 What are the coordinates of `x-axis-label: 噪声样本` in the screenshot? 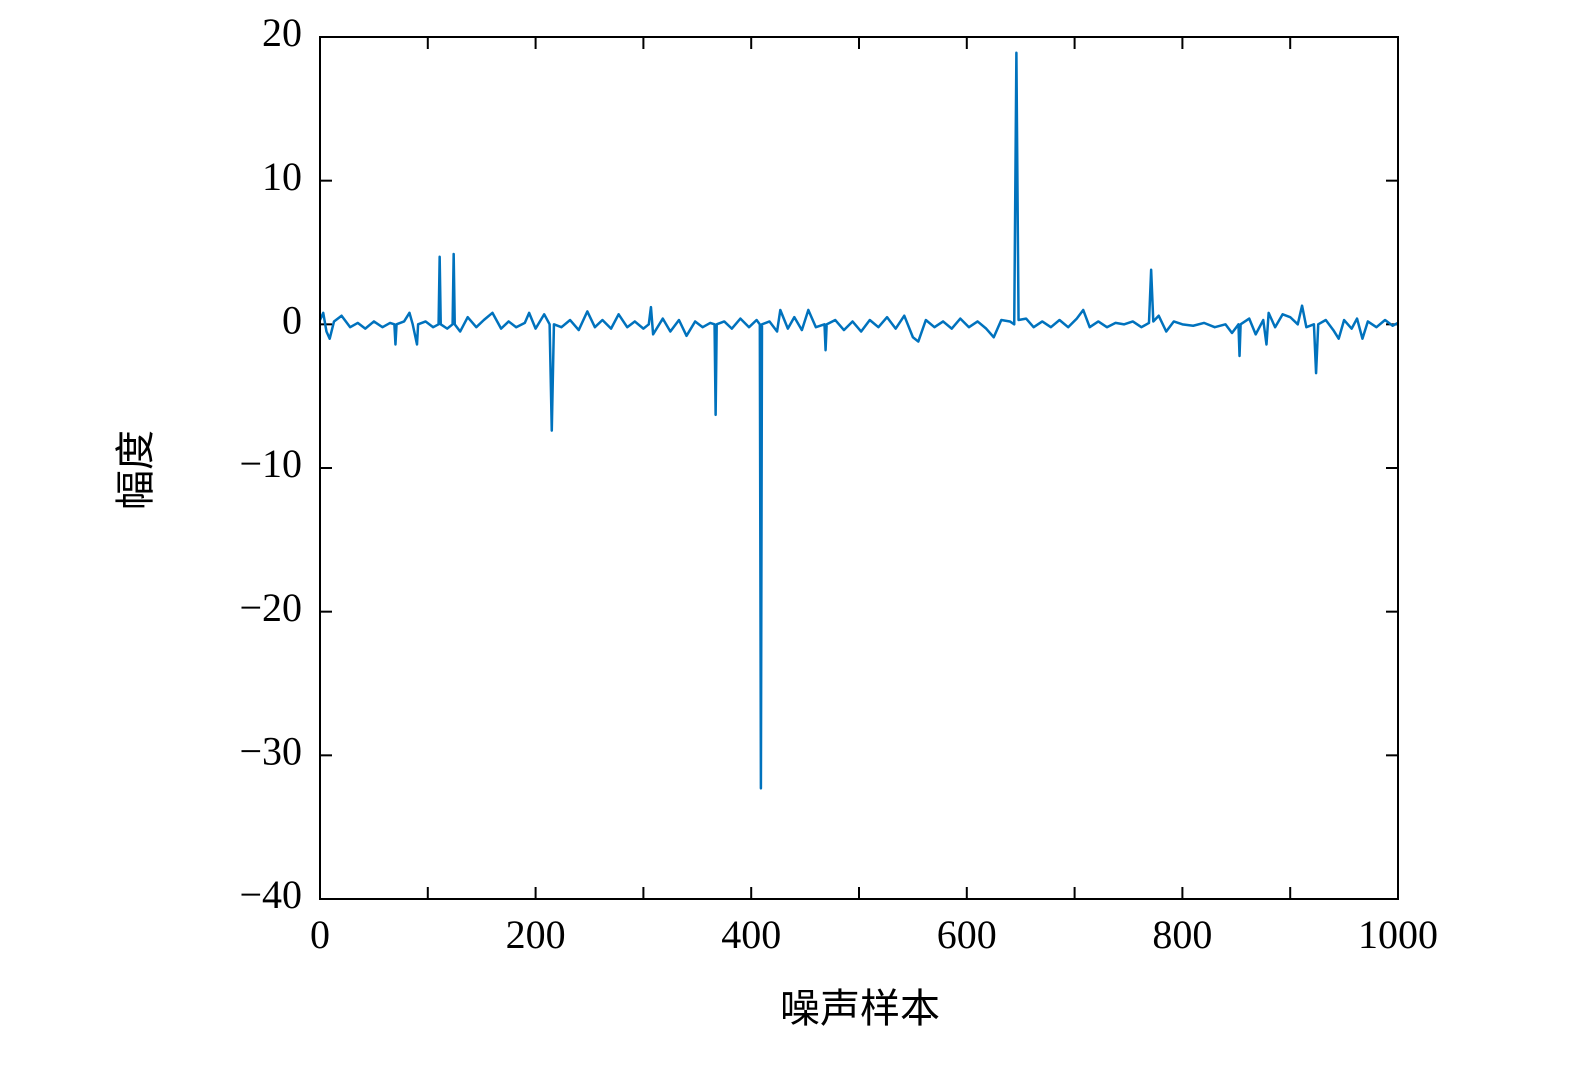 It's located at (860, 1008).